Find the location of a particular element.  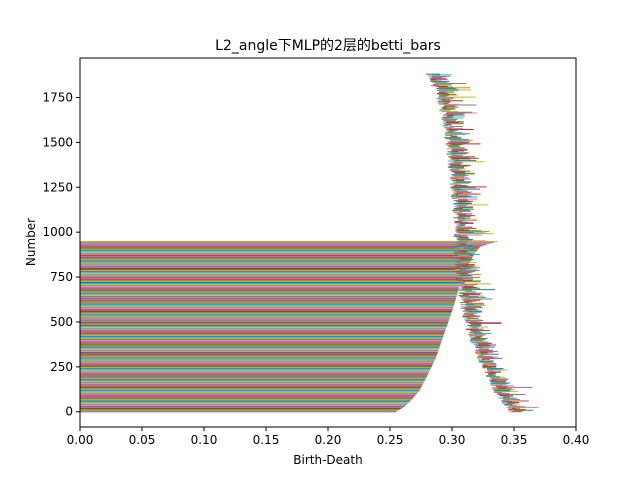

x-tick-label: 0.10 is located at coordinates (204, 440).